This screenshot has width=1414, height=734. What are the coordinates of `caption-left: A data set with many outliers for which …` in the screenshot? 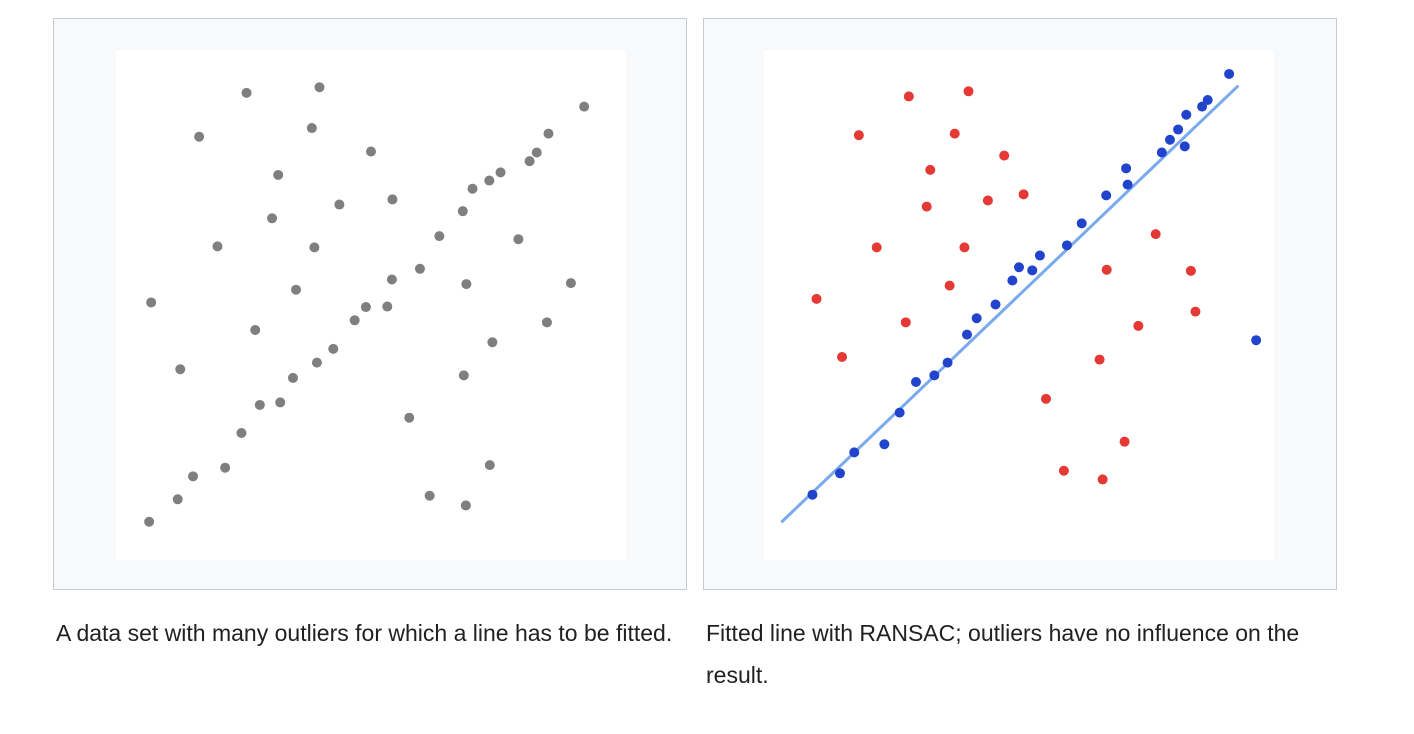 It's located at (364, 633).